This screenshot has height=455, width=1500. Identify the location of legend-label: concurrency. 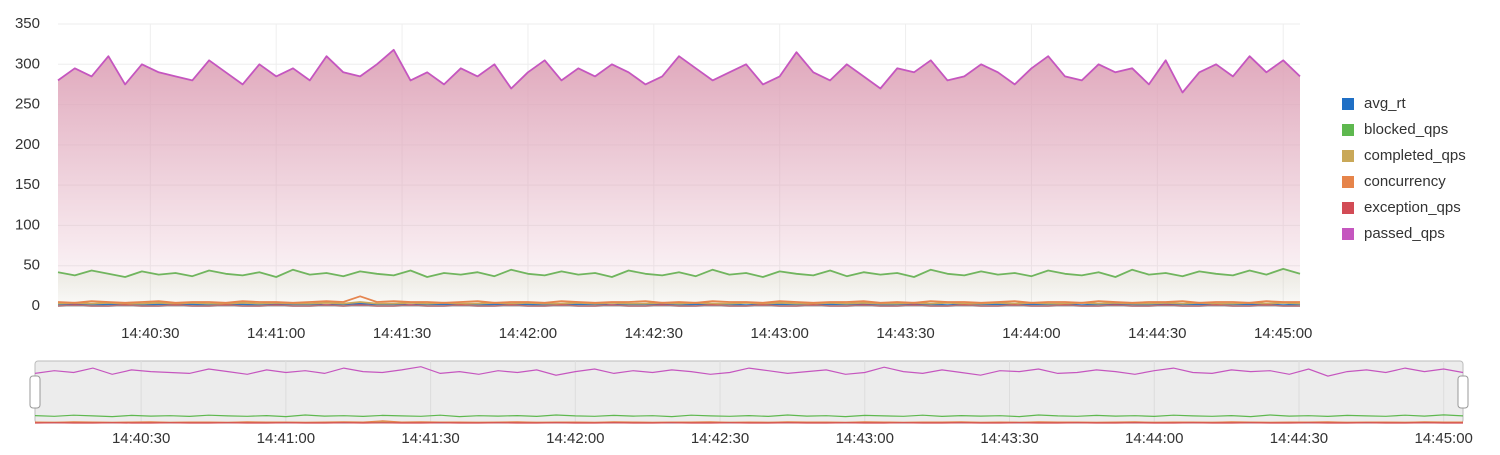
(1405, 181).